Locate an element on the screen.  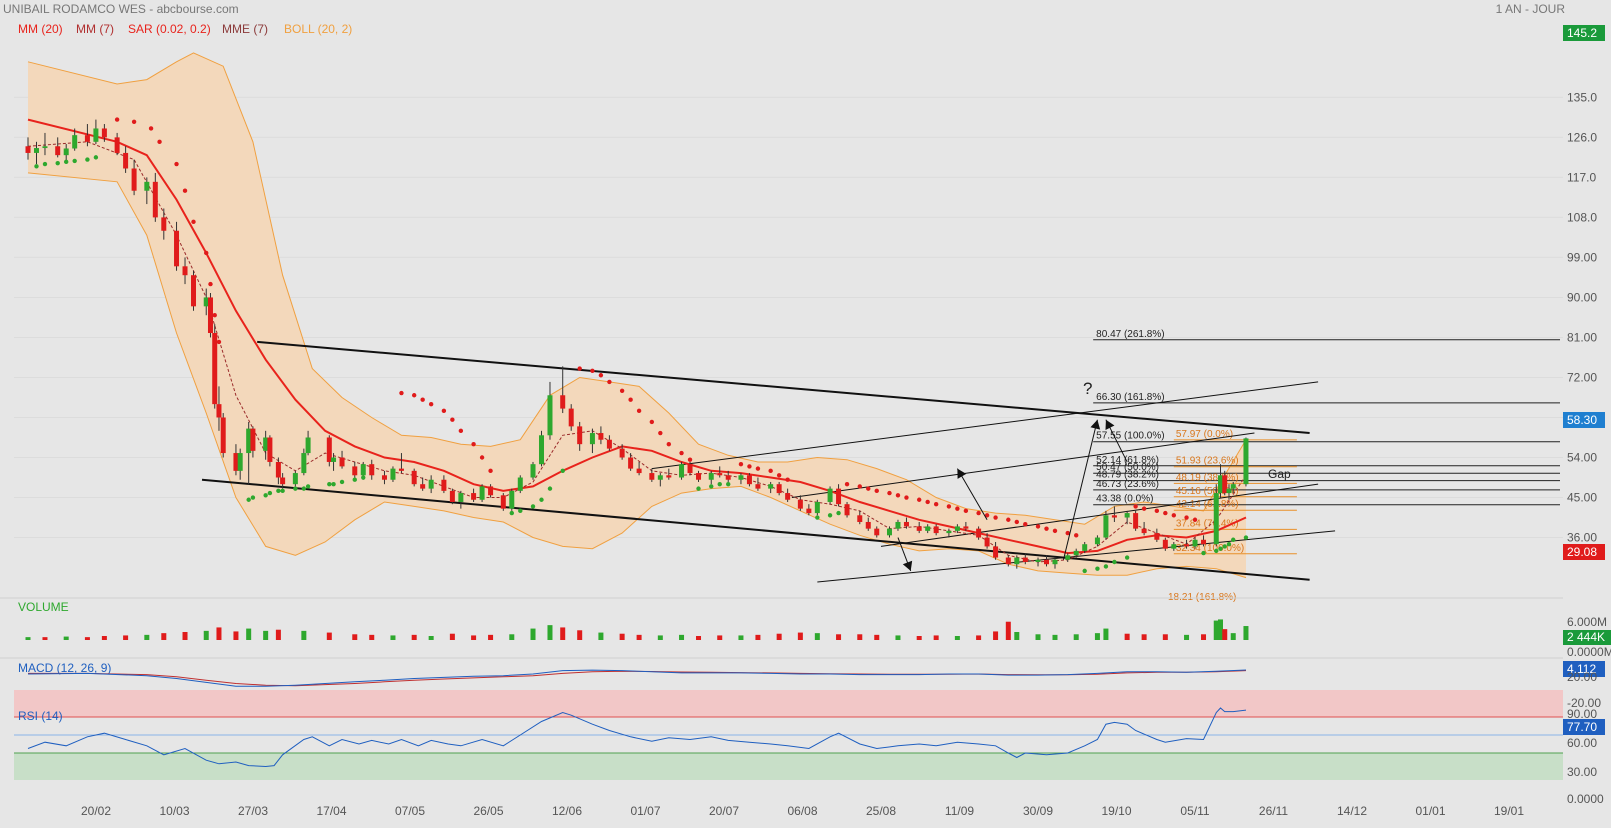
rsi-overbought-zone is located at coordinates (788, 703).